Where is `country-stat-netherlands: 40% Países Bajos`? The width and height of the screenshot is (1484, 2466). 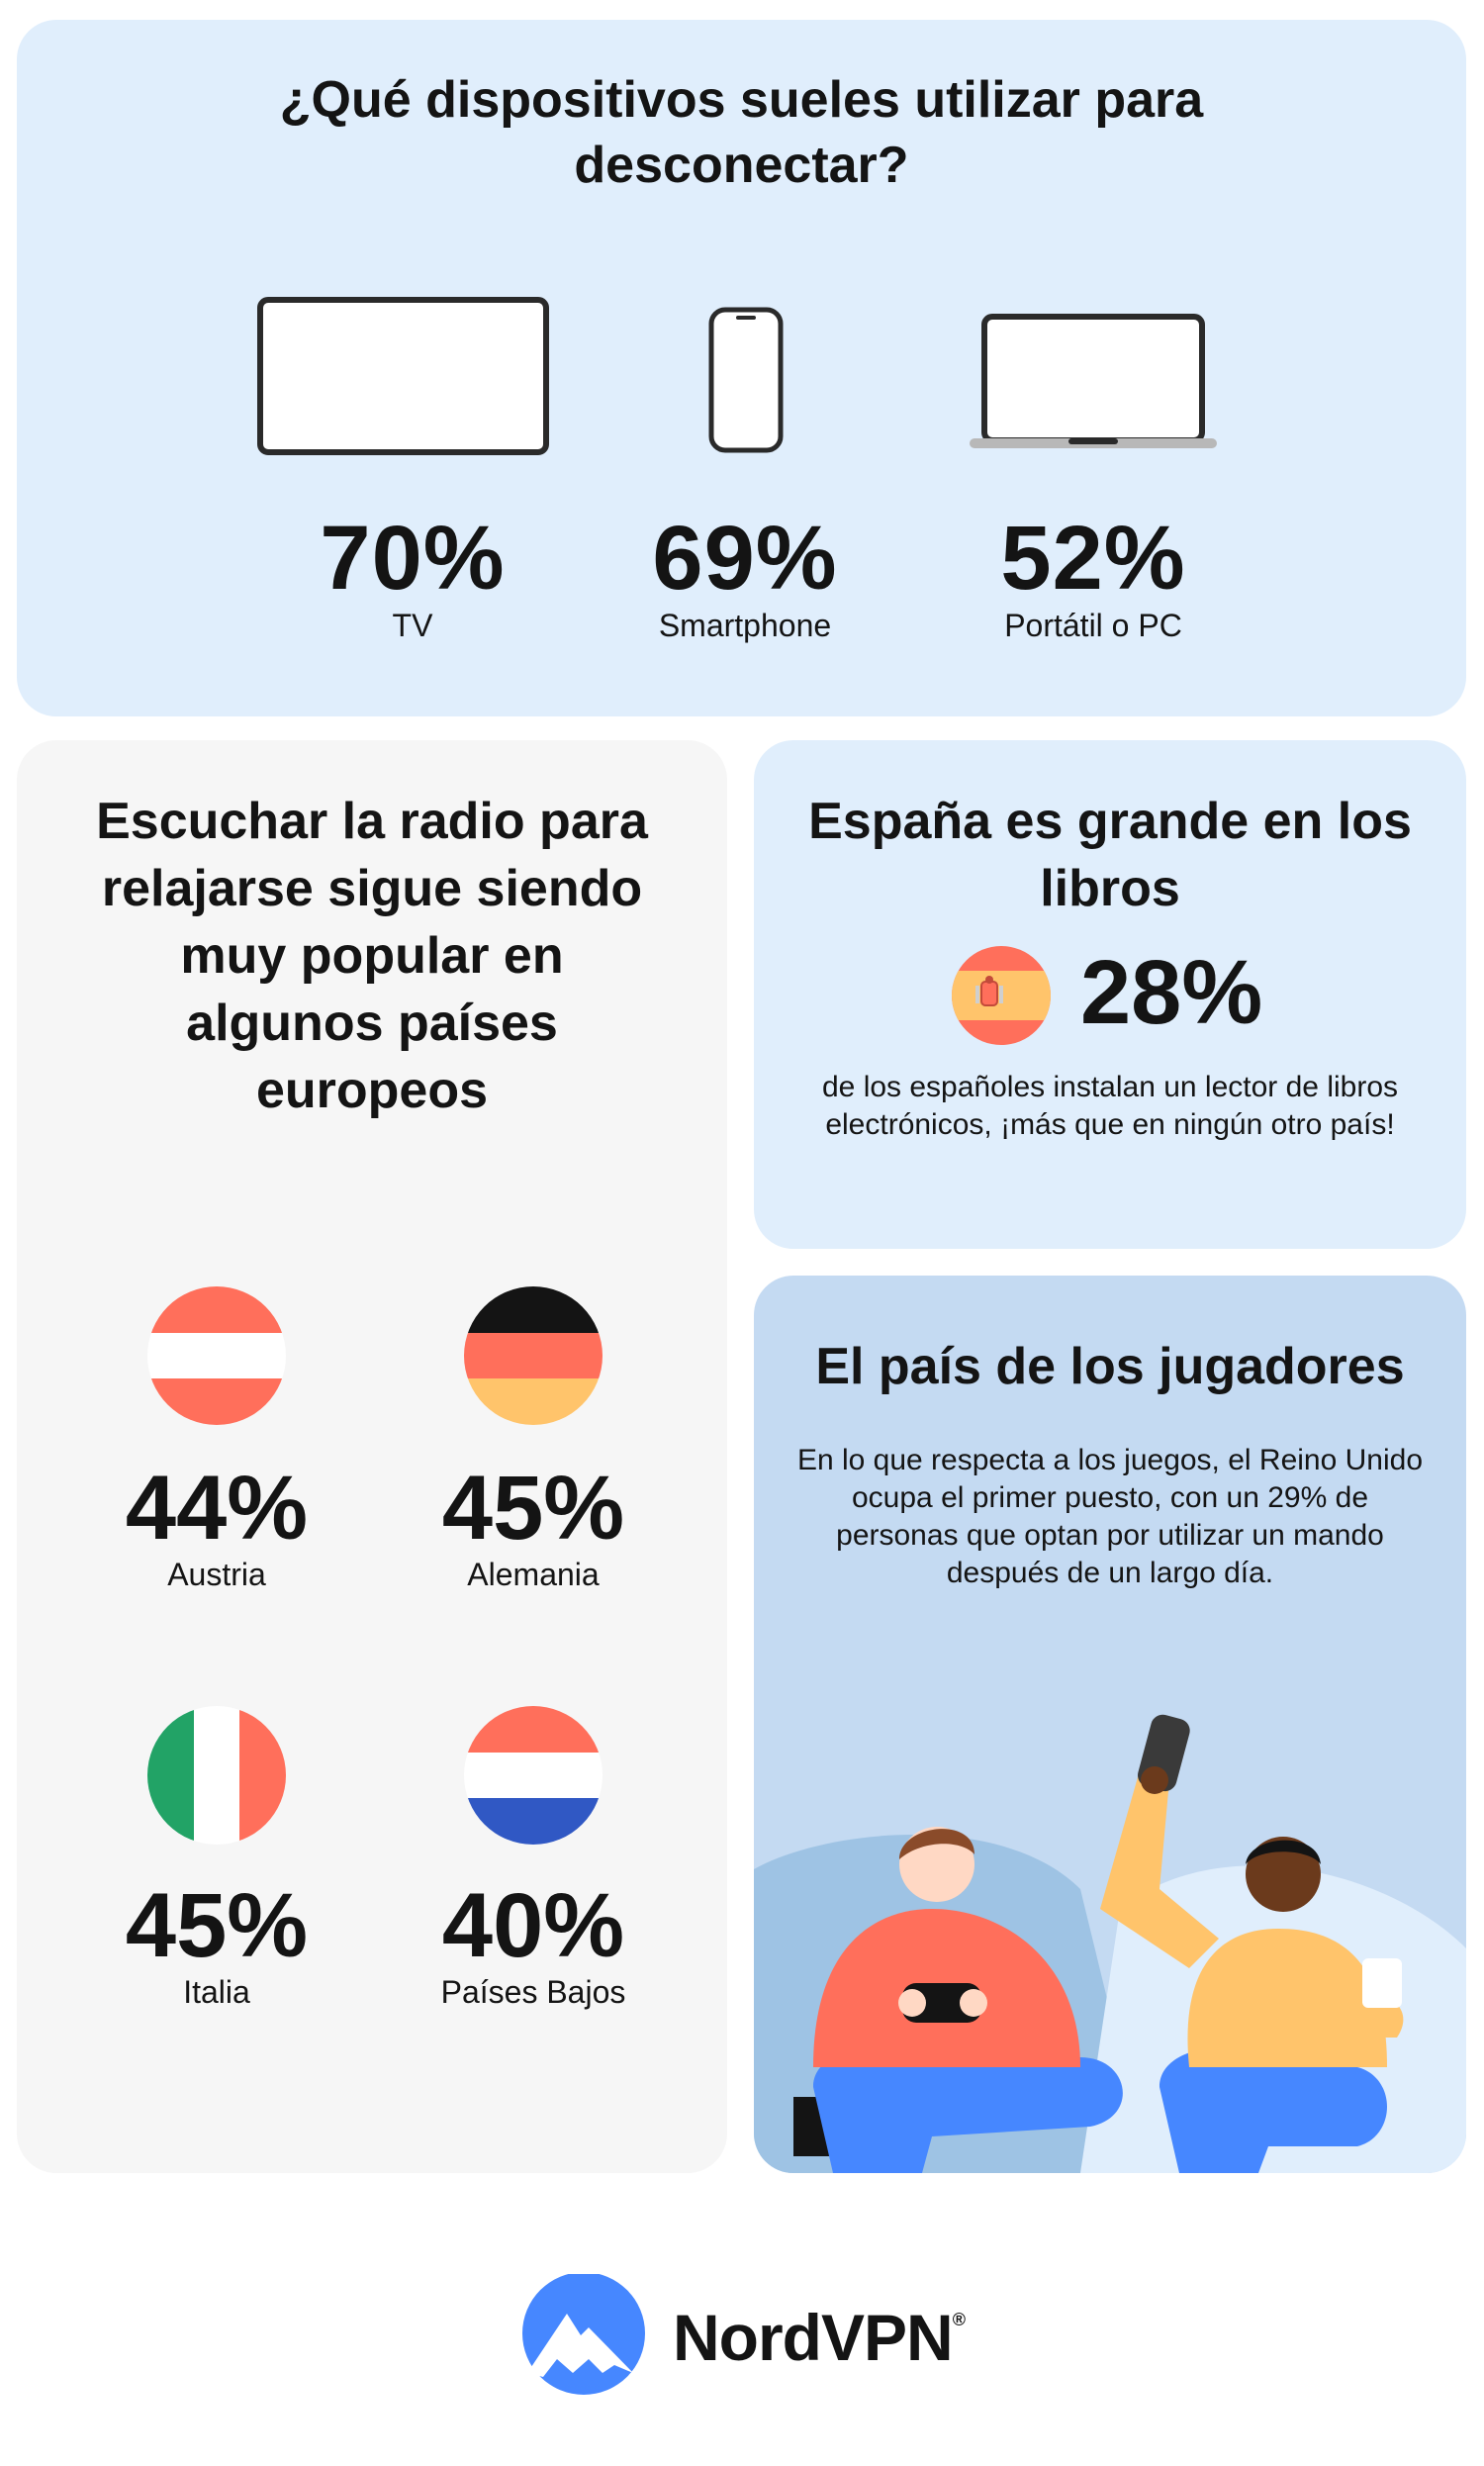 country-stat-netherlands: 40% Países Bajos is located at coordinates (533, 1943).